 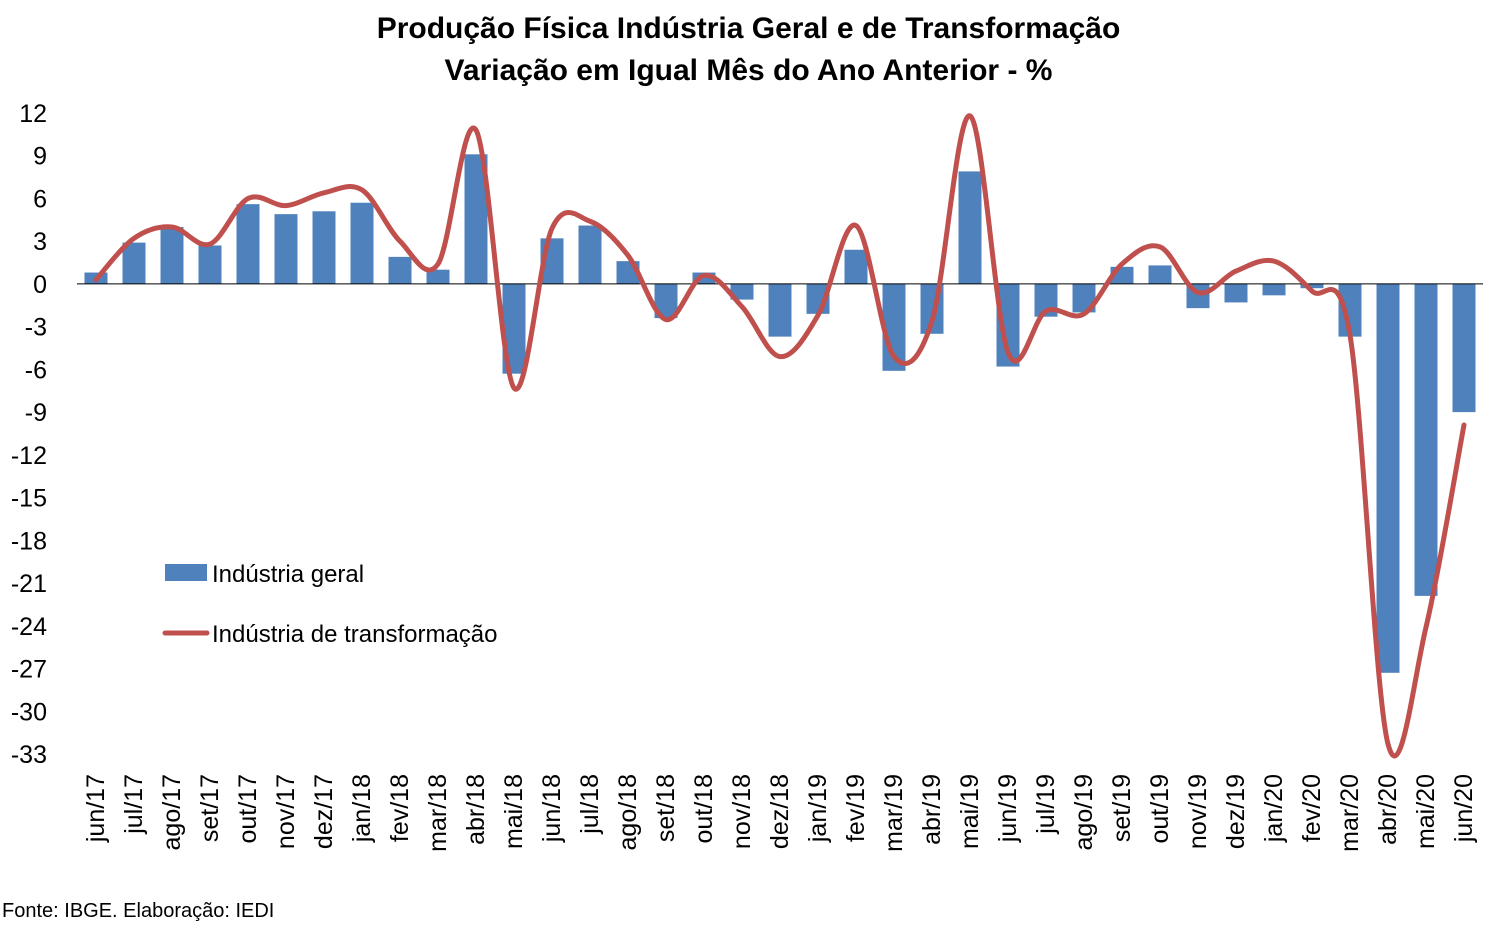 I want to click on y-tick-label: -33, so click(x=29, y=755).